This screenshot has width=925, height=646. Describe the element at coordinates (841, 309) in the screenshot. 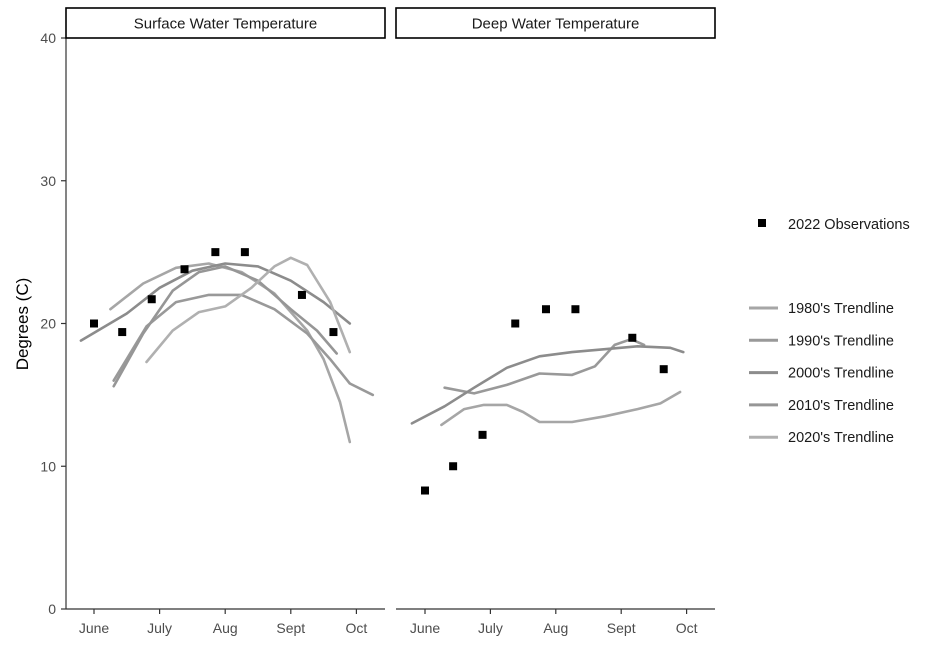

I see `legend-label-1980s: 1980's Trendline` at that location.